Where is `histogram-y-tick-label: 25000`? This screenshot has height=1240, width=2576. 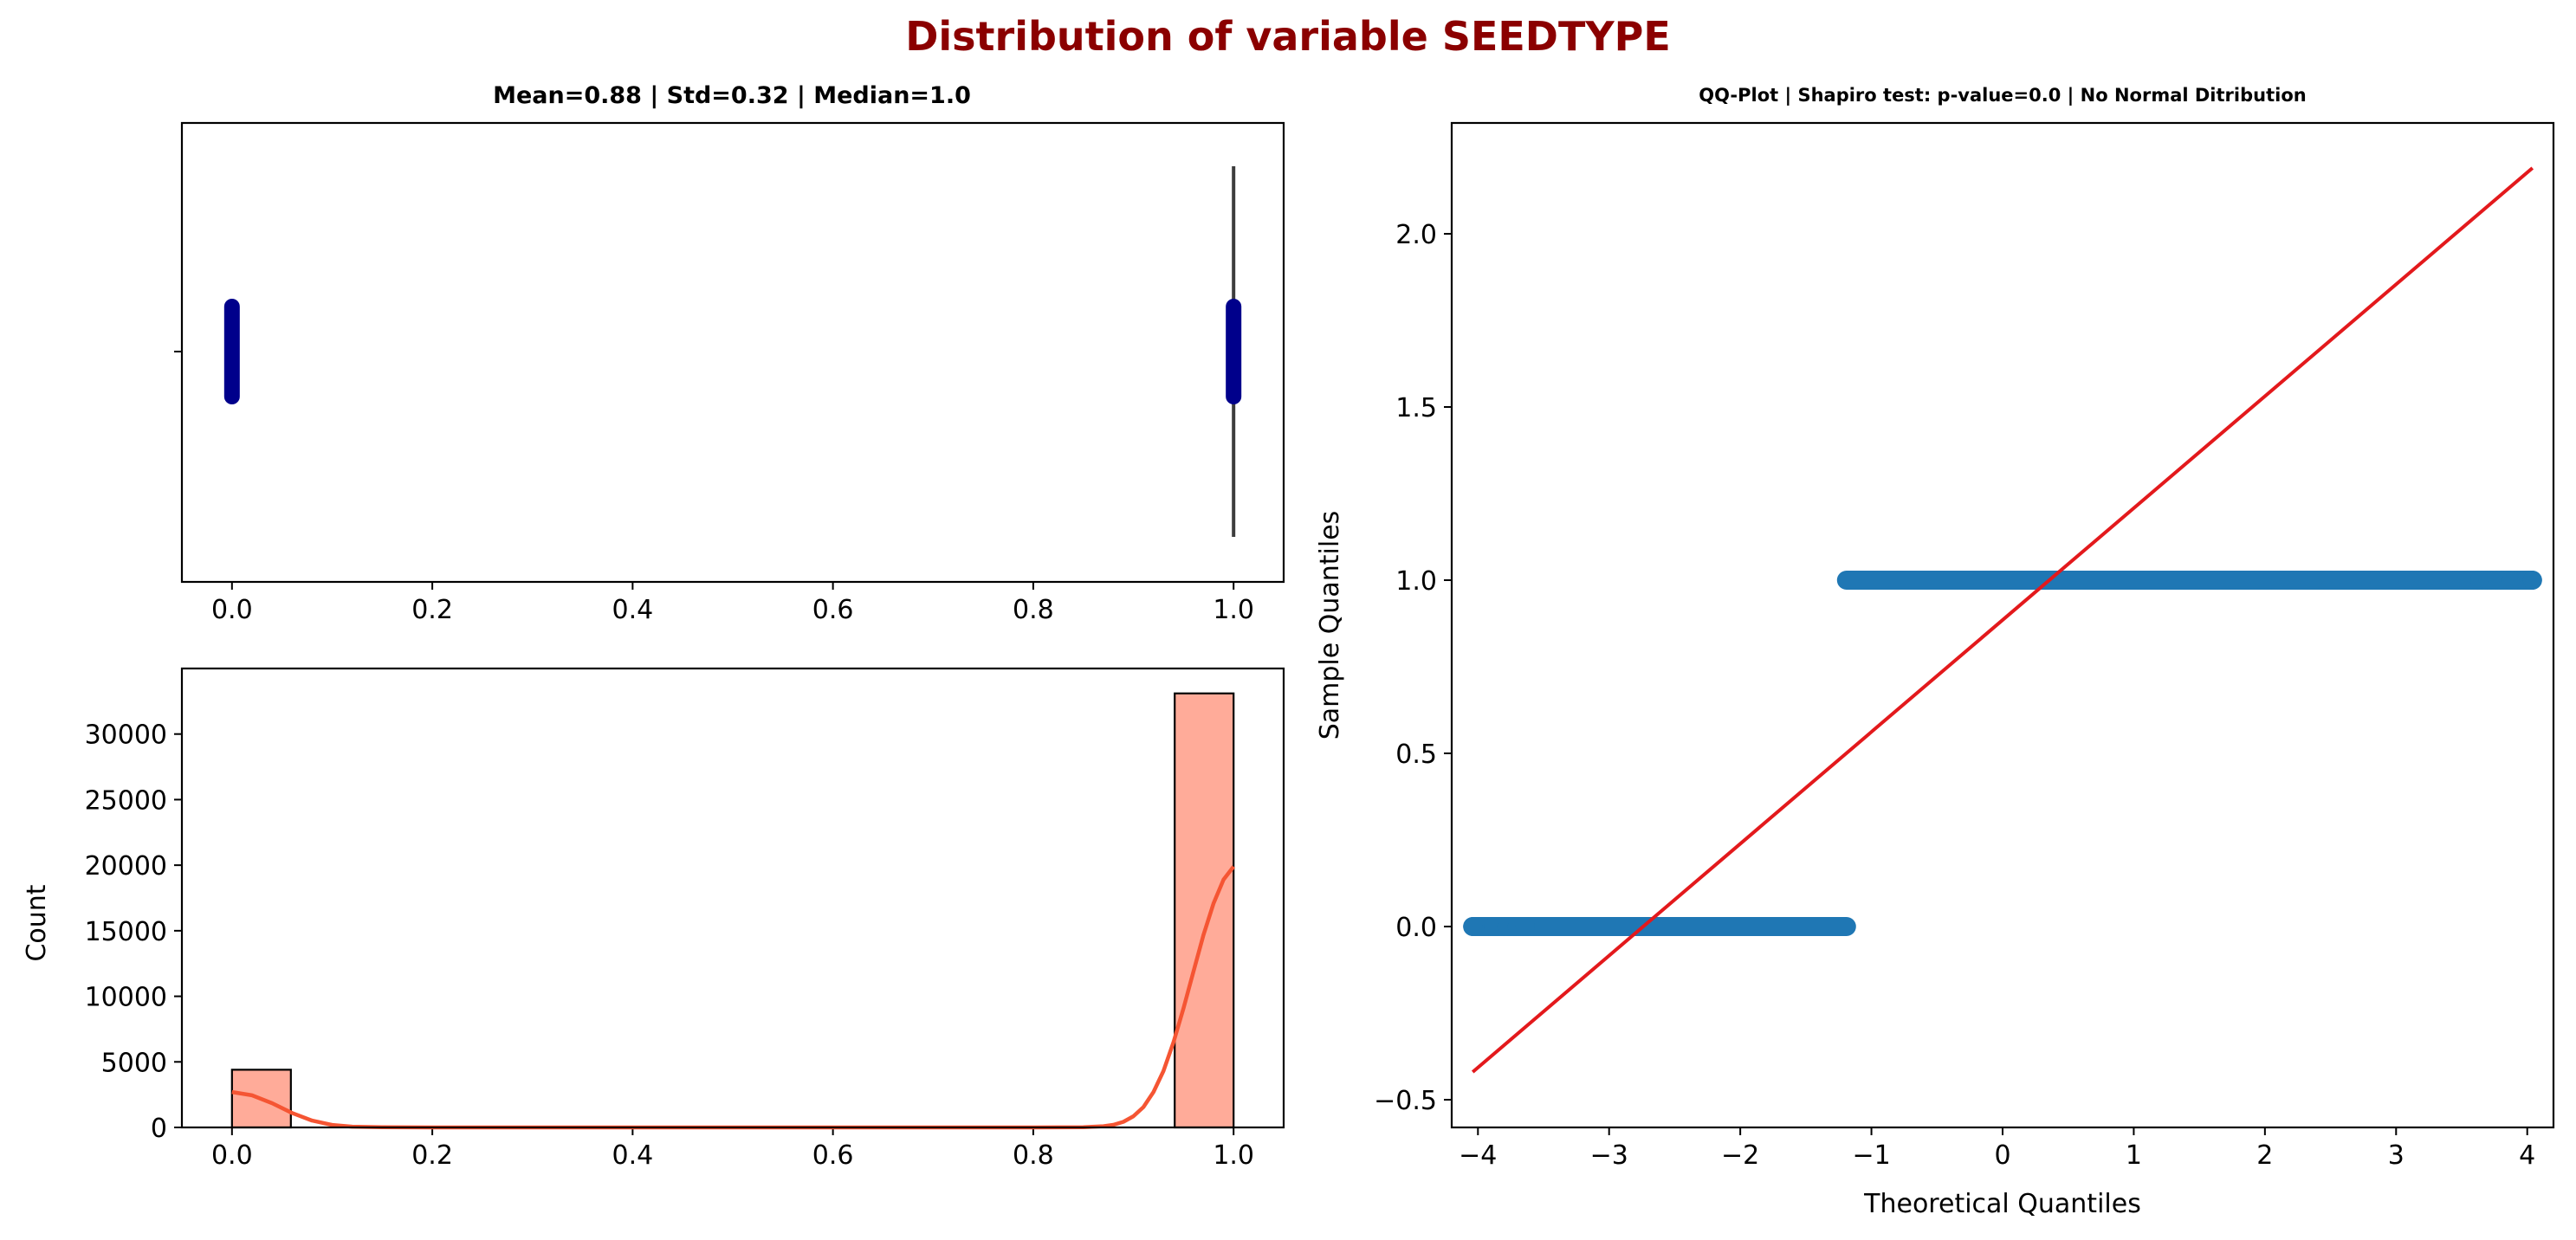
histogram-y-tick-label: 25000 is located at coordinates (126, 800).